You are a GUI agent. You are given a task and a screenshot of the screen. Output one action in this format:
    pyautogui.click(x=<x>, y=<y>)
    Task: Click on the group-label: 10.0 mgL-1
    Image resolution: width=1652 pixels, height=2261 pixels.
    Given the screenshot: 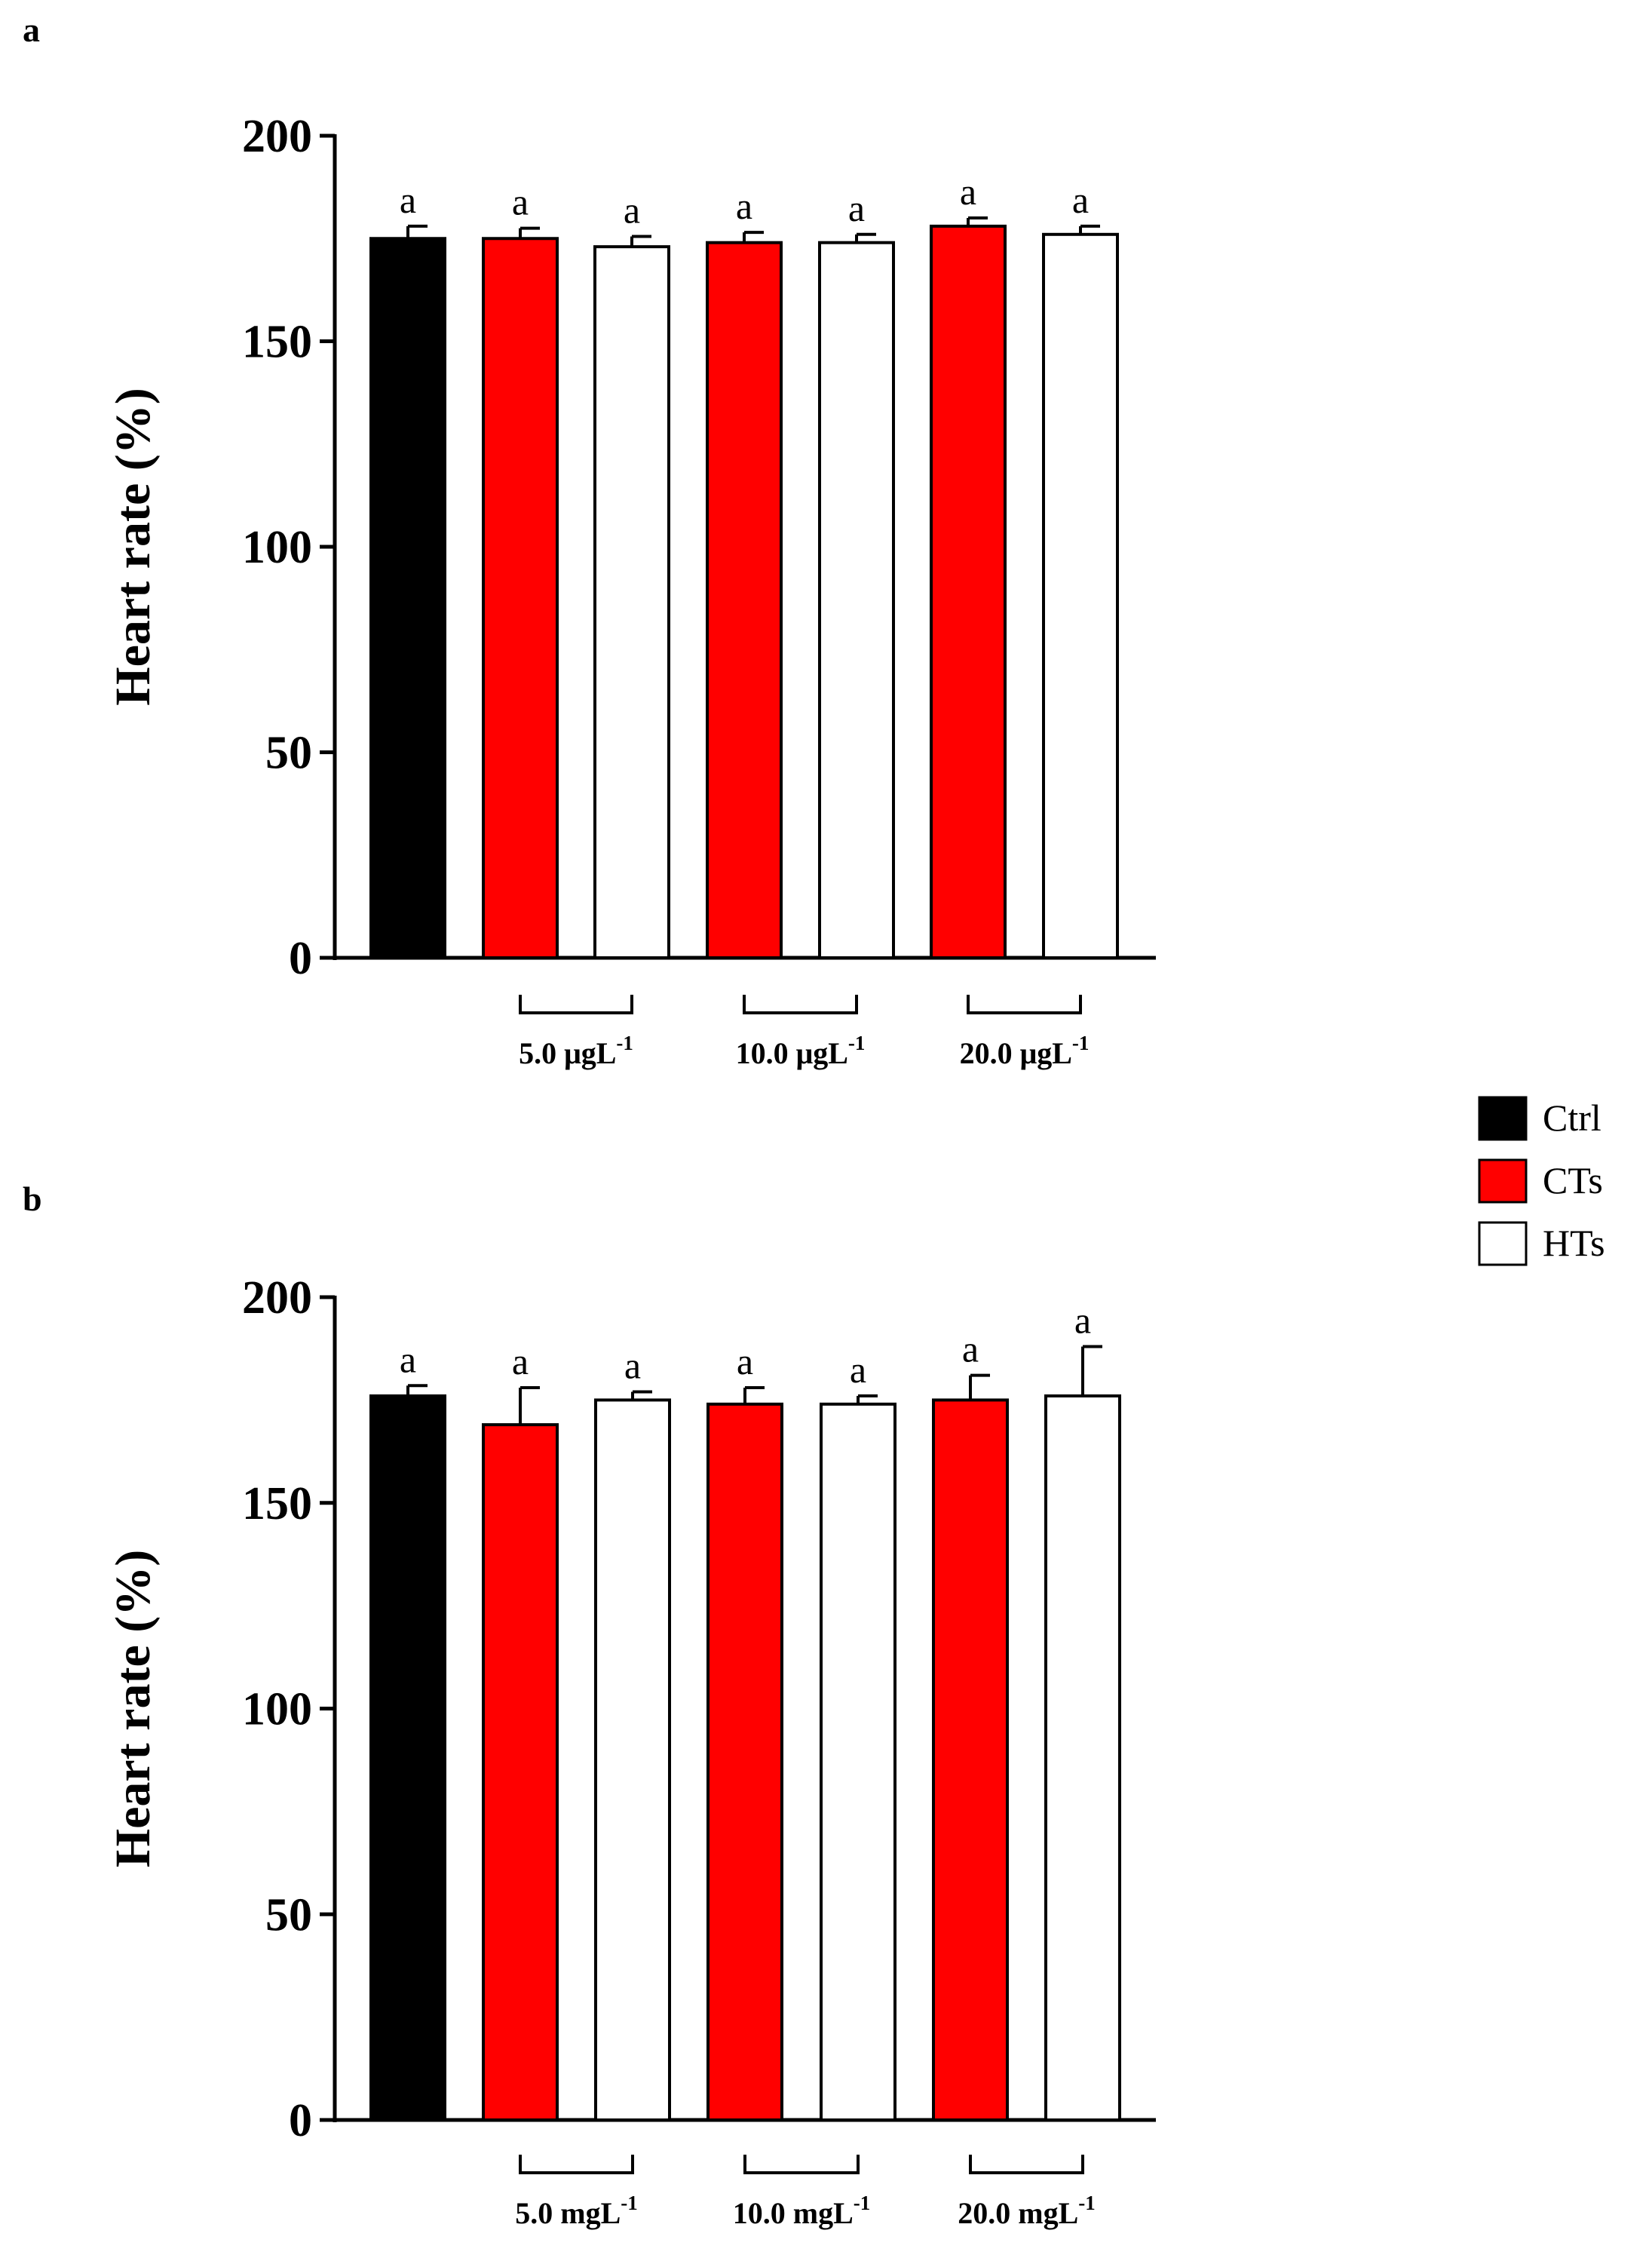 What is the action you would take?
    pyautogui.click(x=802, y=2211)
    